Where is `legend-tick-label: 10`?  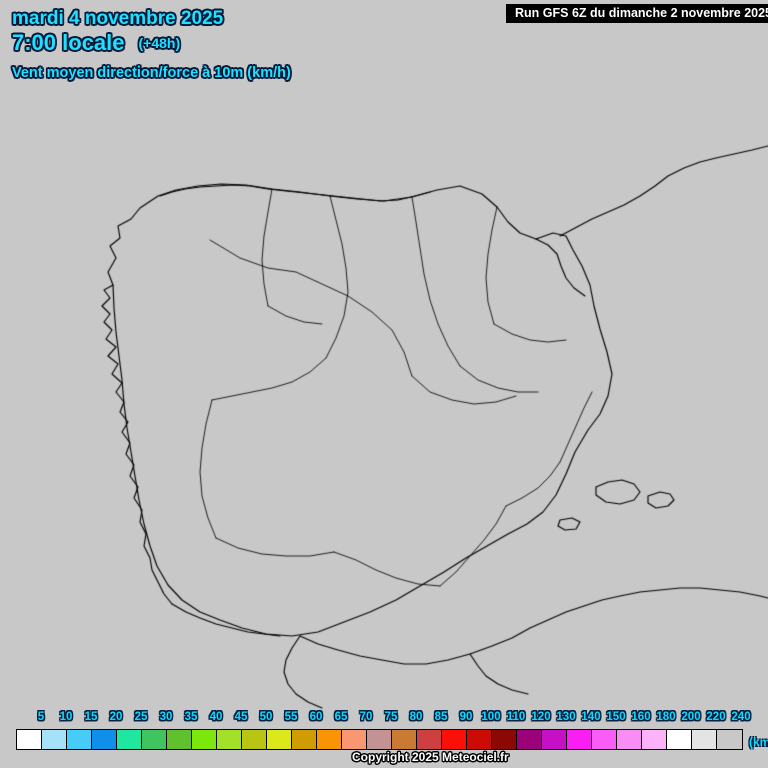 legend-tick-label: 10 is located at coordinates (66, 717).